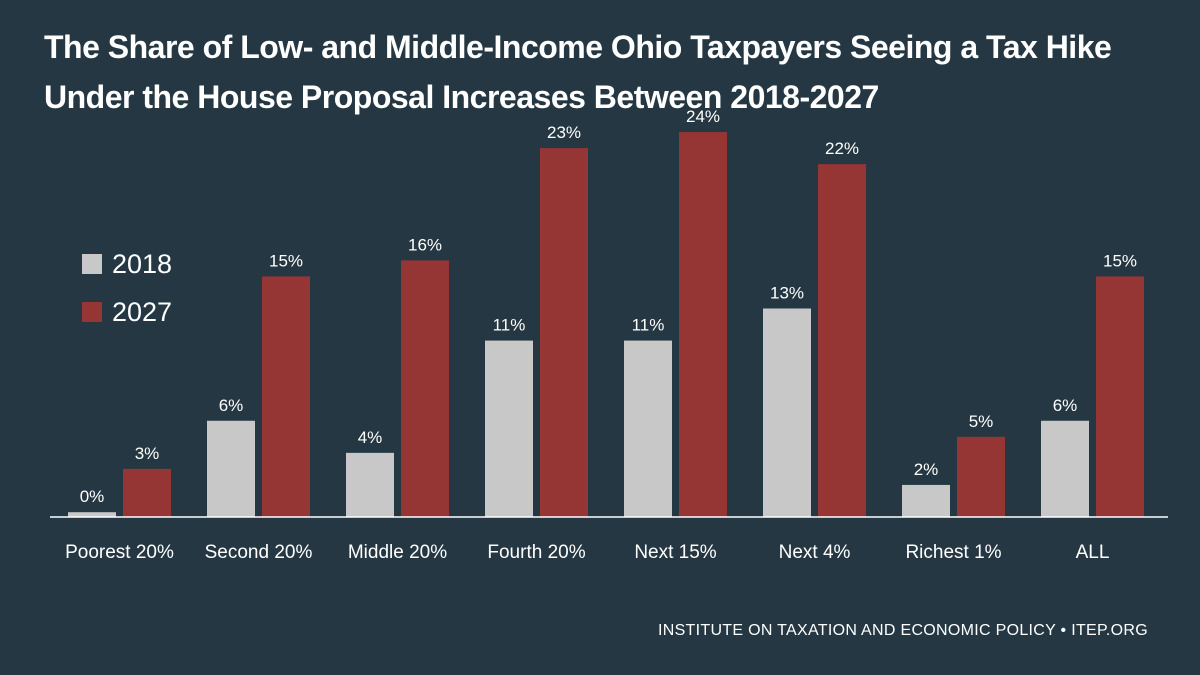  Describe the element at coordinates (842, 148) in the screenshot. I see `data-label-2027-next-4: 22%` at that location.